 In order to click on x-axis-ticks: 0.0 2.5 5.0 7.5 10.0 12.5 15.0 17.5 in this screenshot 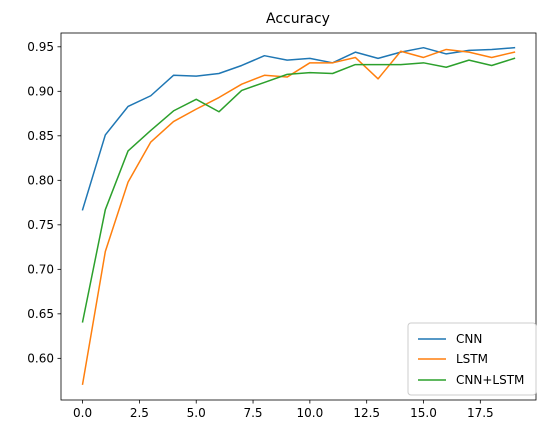, I will do `click(283, 410)`.